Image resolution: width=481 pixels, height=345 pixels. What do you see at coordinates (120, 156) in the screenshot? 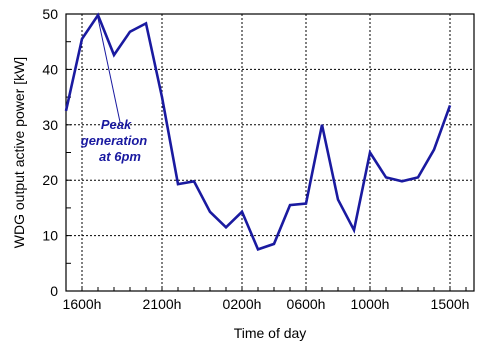
I see `annotation-line: at 6pm` at bounding box center [120, 156].